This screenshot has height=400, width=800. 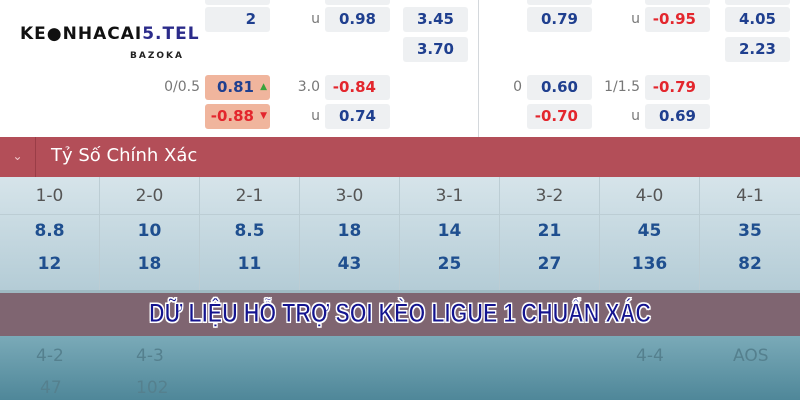 I want to click on score-label: AOS, so click(x=751, y=356).